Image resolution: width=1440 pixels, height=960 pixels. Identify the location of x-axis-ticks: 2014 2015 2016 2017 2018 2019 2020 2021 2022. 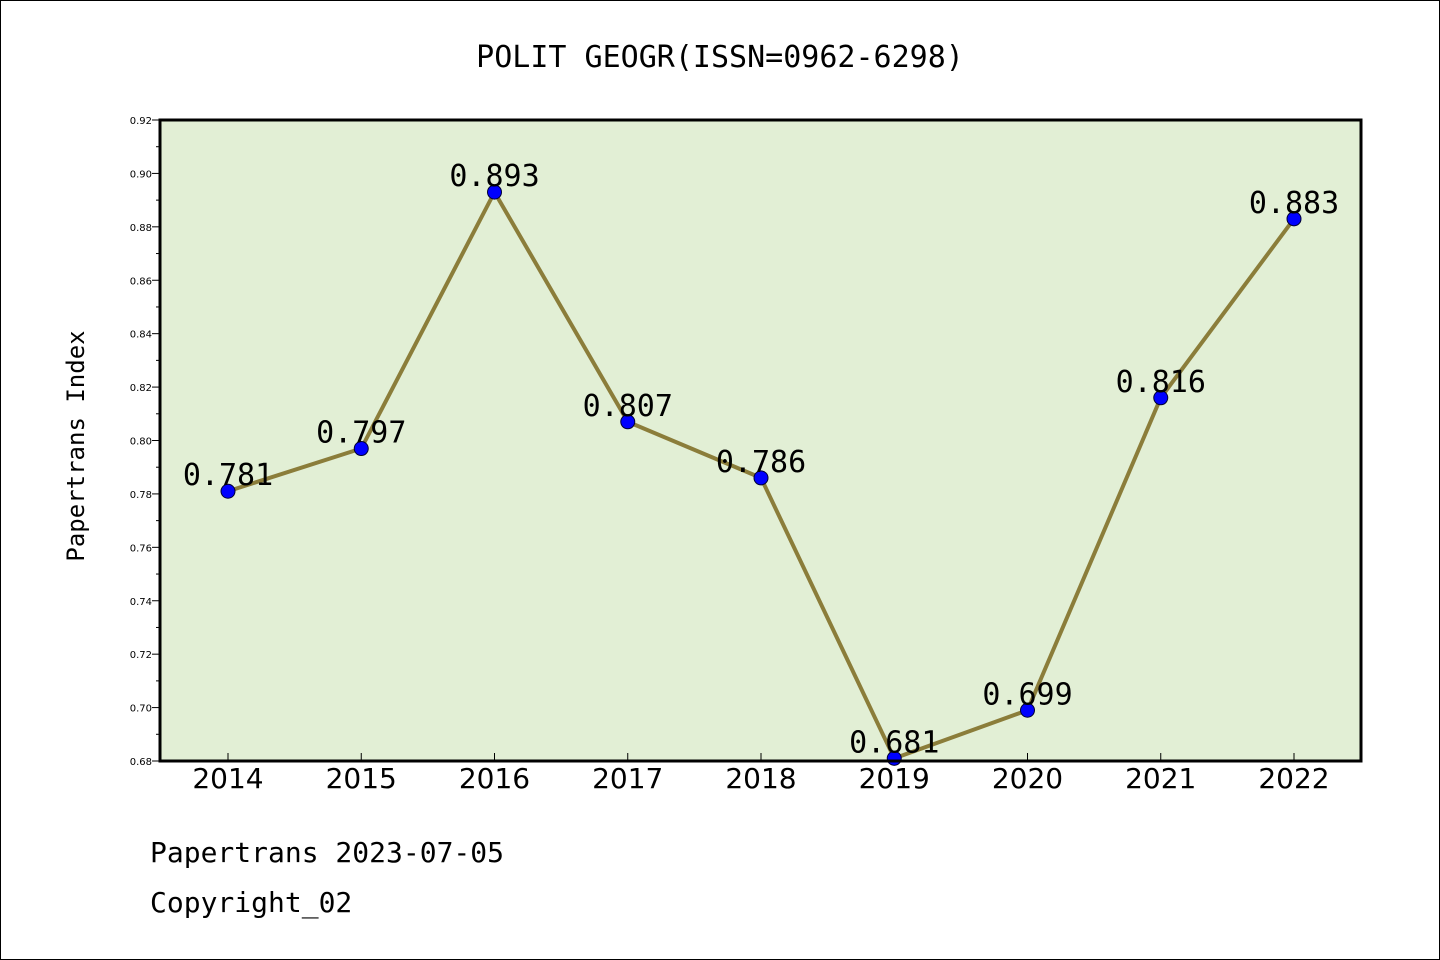
(761, 774).